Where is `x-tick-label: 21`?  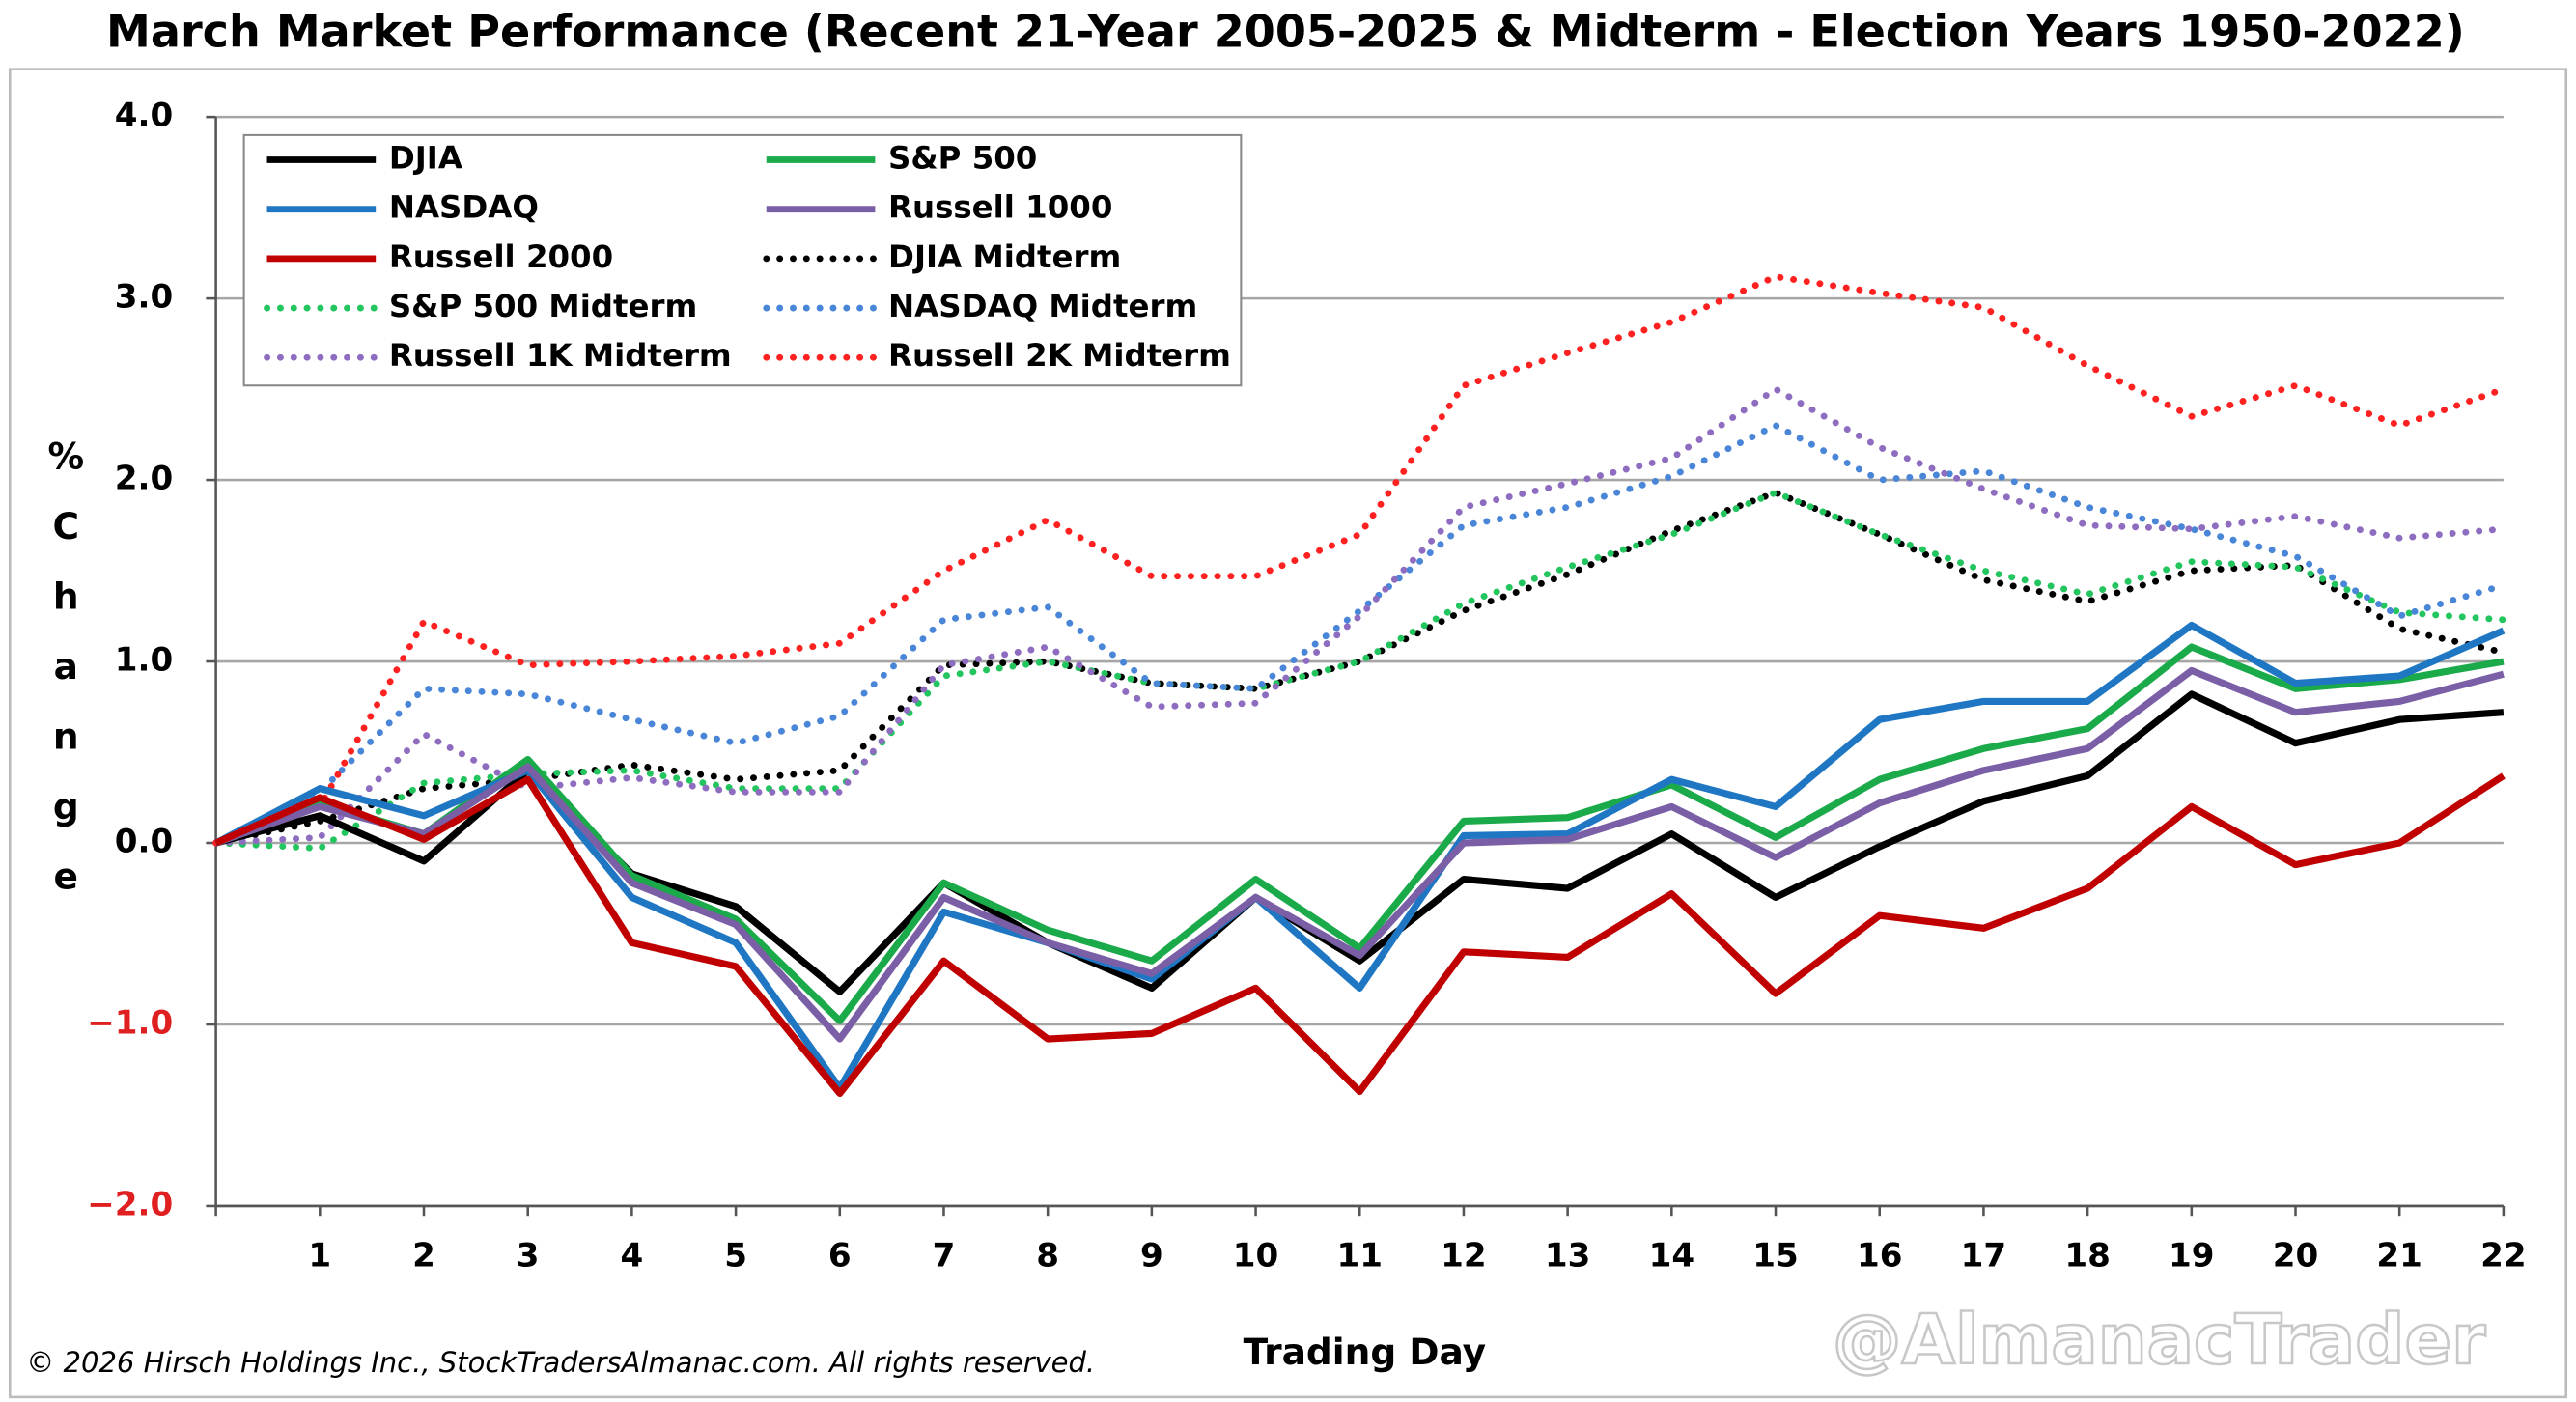
x-tick-label: 21 is located at coordinates (2399, 1255).